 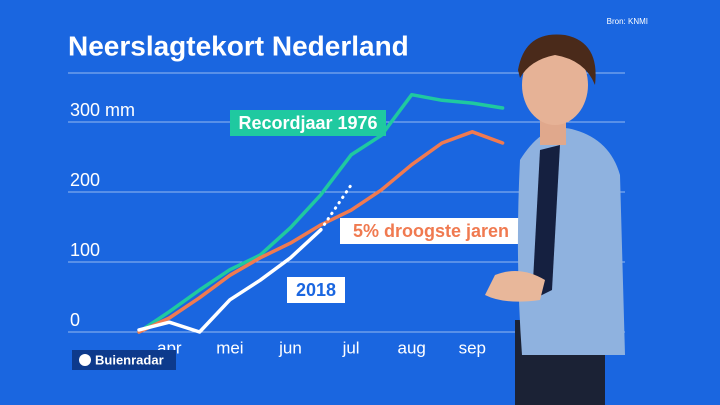 I want to click on y-tick-label: 200, so click(x=85, y=180).